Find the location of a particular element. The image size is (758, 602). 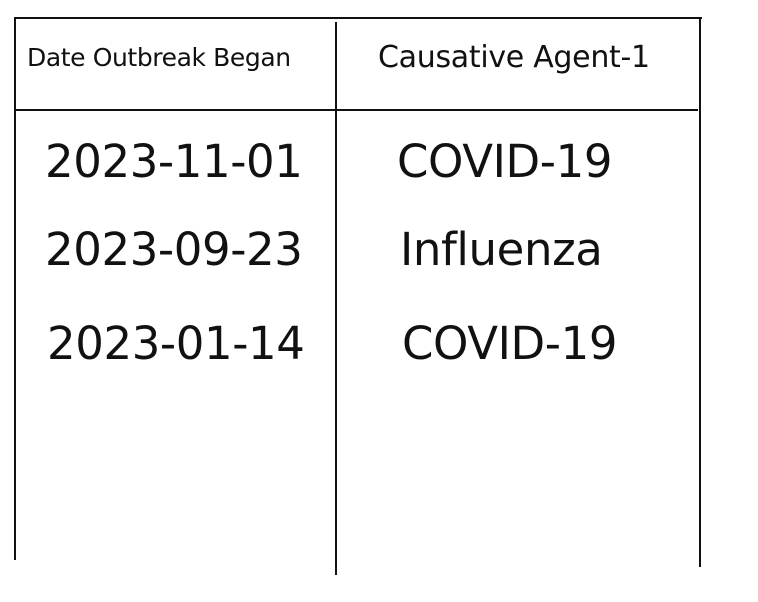

table-top-border is located at coordinates (358, 18).